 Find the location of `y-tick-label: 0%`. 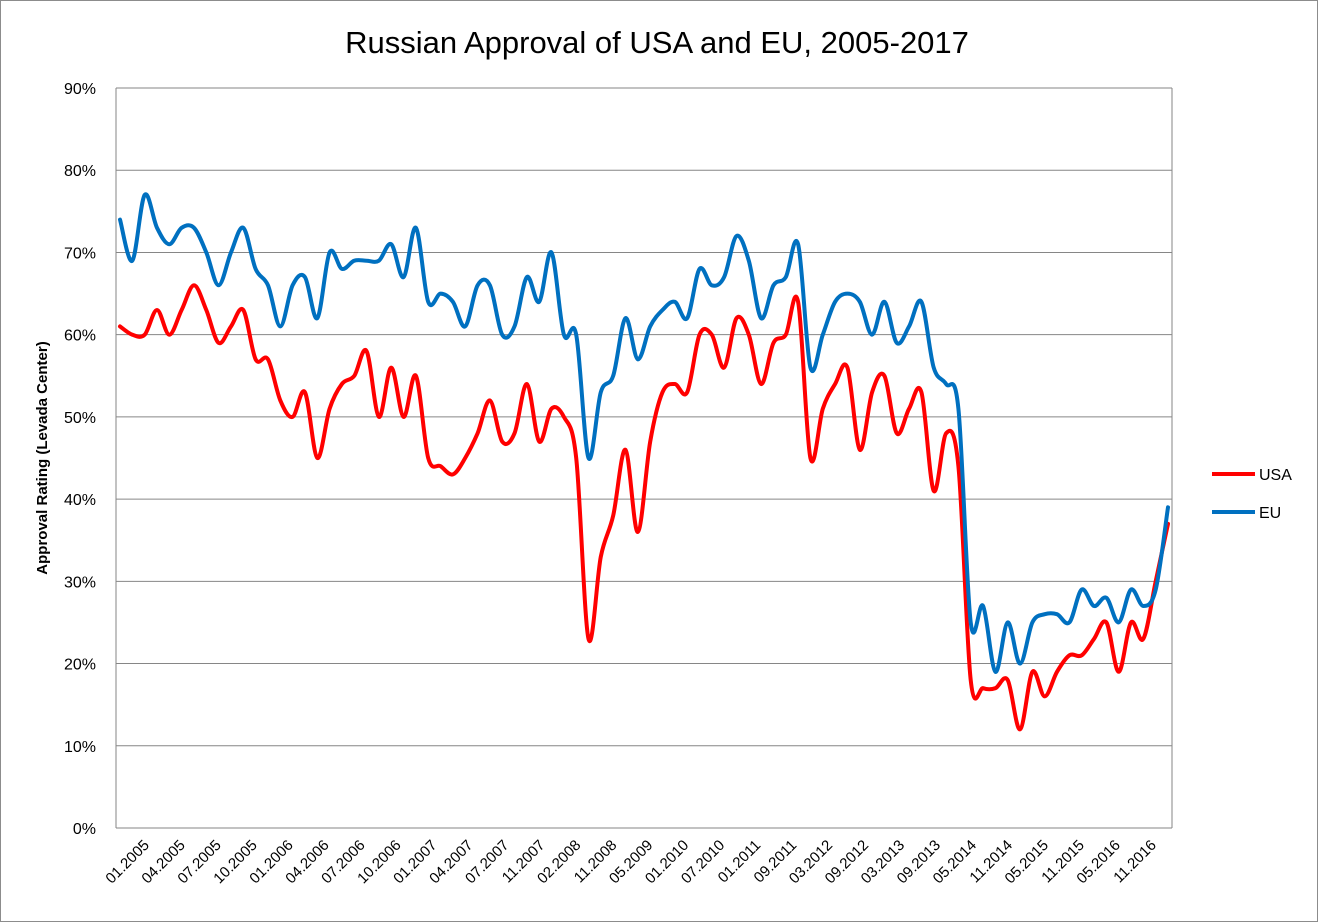

y-tick-label: 0% is located at coordinates (84, 829).